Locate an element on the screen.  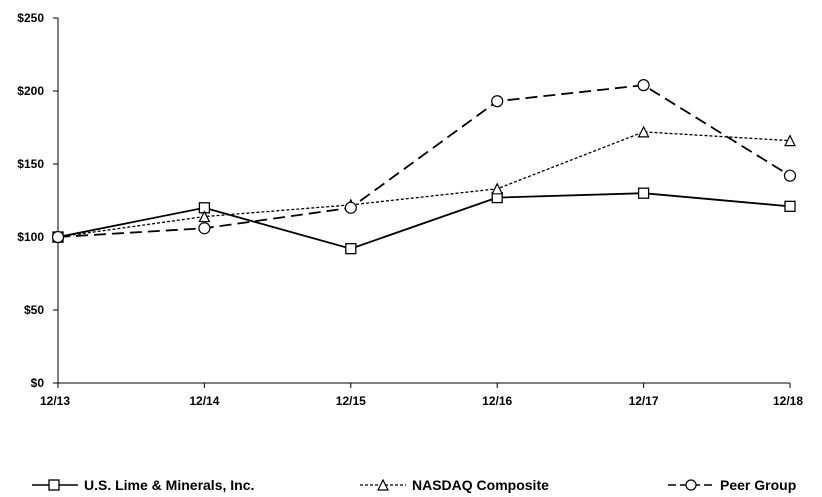
x-tick-label: 12/15 is located at coordinates (351, 401).